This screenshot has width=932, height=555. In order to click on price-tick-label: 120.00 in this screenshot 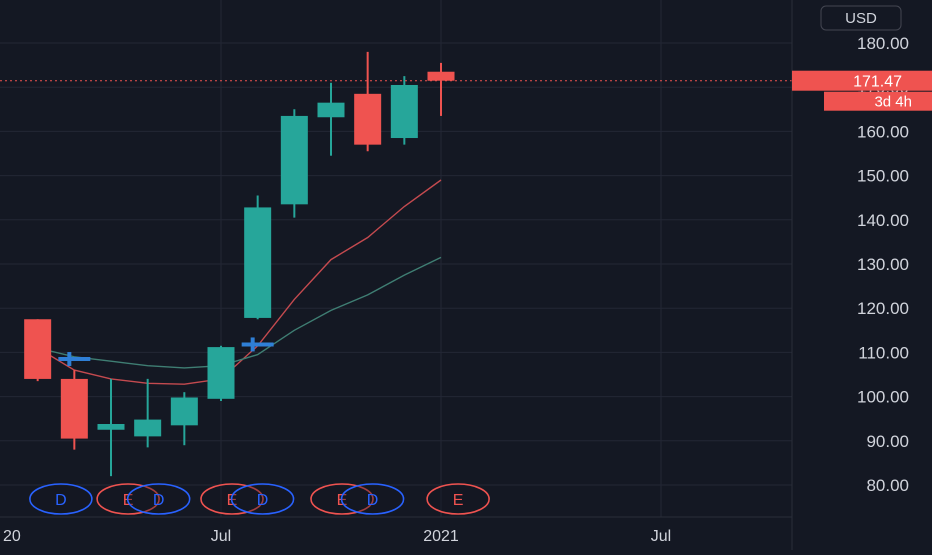, I will do `click(883, 308)`.